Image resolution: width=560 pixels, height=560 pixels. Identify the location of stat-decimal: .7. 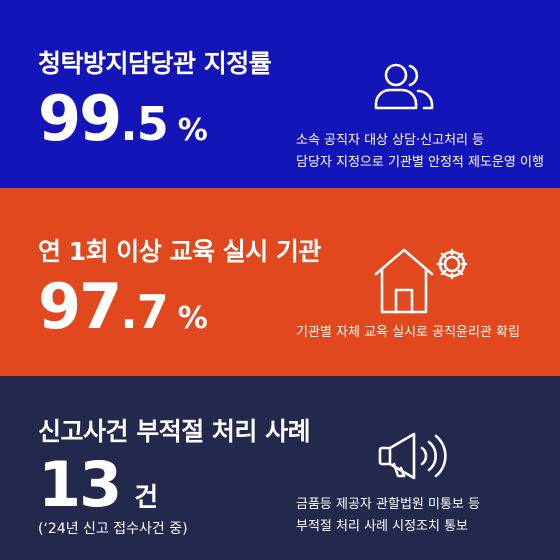
(144, 312).